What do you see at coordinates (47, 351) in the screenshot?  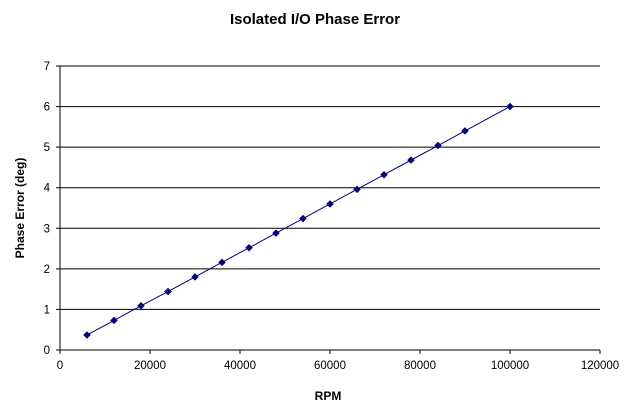 I see `y-tick-label-0: 0` at bounding box center [47, 351].